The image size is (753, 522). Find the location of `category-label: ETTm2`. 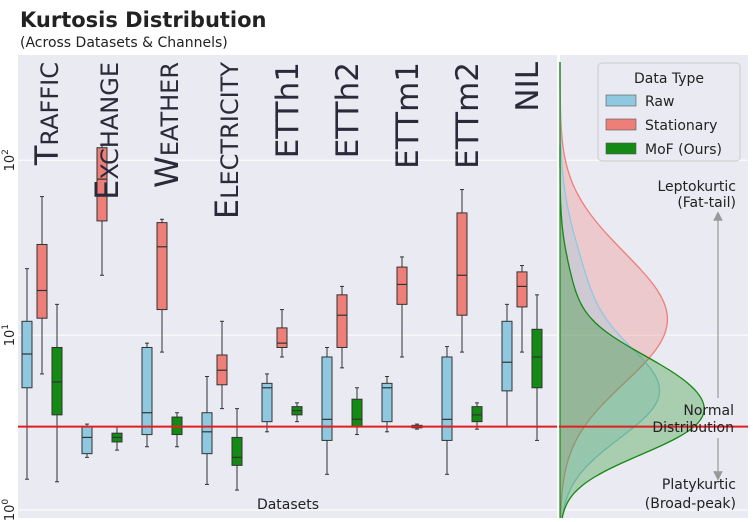

category-label: ETTm2 is located at coordinates (468, 115).